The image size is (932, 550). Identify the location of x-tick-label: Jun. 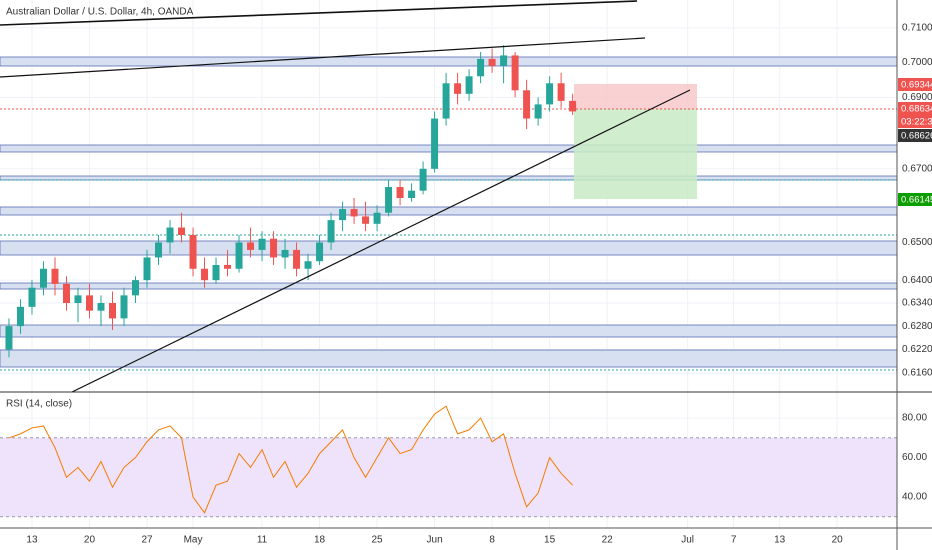
(435, 540).